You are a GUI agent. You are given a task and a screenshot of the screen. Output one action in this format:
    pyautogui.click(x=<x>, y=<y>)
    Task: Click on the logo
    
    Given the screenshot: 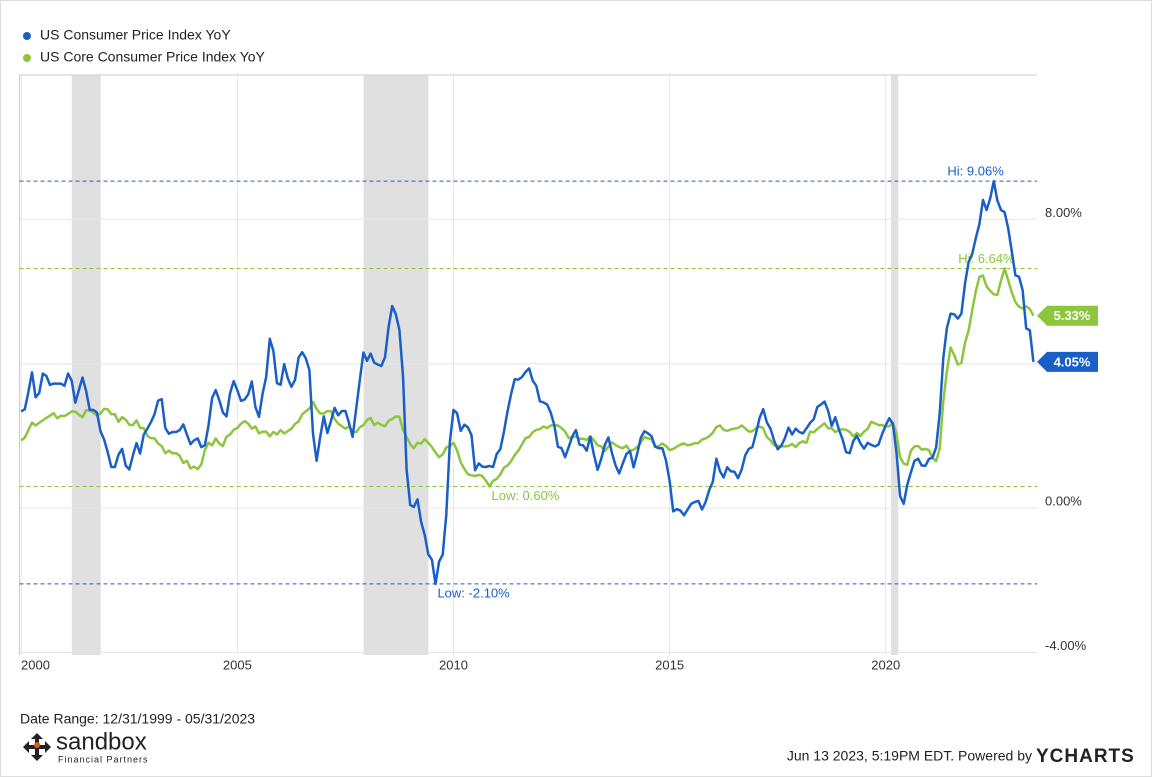 What is the action you would take?
    pyautogui.click(x=37, y=747)
    